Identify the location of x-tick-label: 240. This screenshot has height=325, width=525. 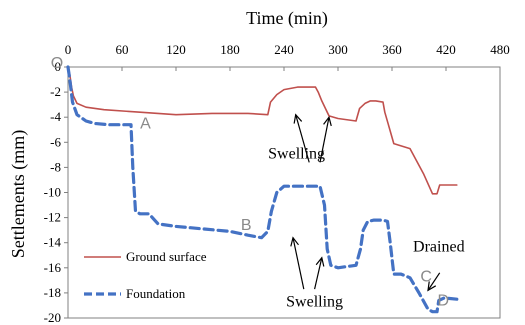
(284, 49).